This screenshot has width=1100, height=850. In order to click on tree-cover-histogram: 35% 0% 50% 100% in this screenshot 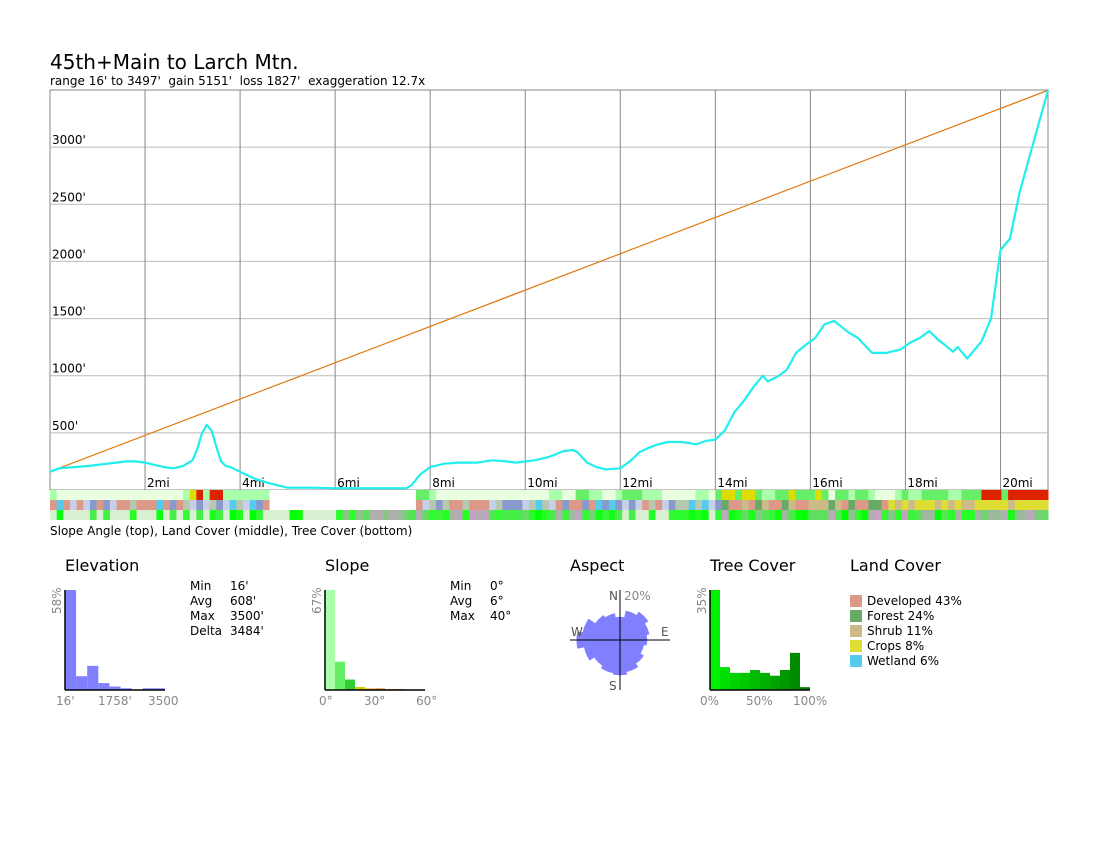, I will do `click(761, 647)`.